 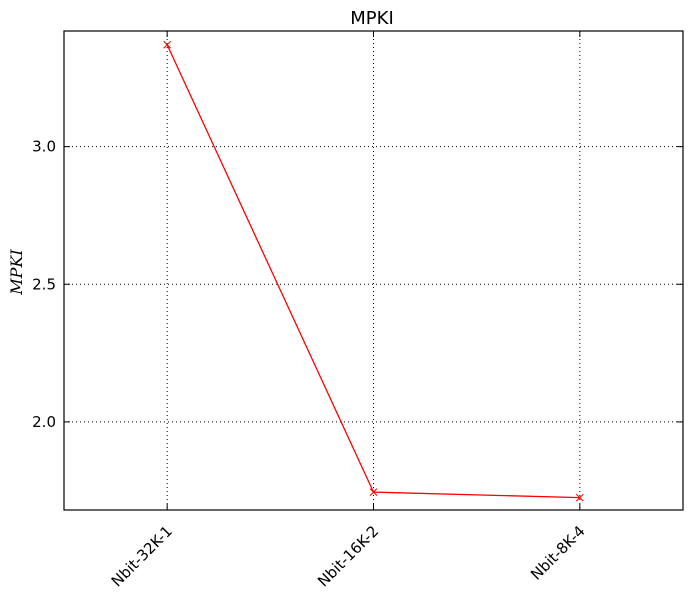 I want to click on x-tick-labels: Nbit-32K-1 Nbit-16K-2 Nbit-8K-4, so click(x=348, y=556).